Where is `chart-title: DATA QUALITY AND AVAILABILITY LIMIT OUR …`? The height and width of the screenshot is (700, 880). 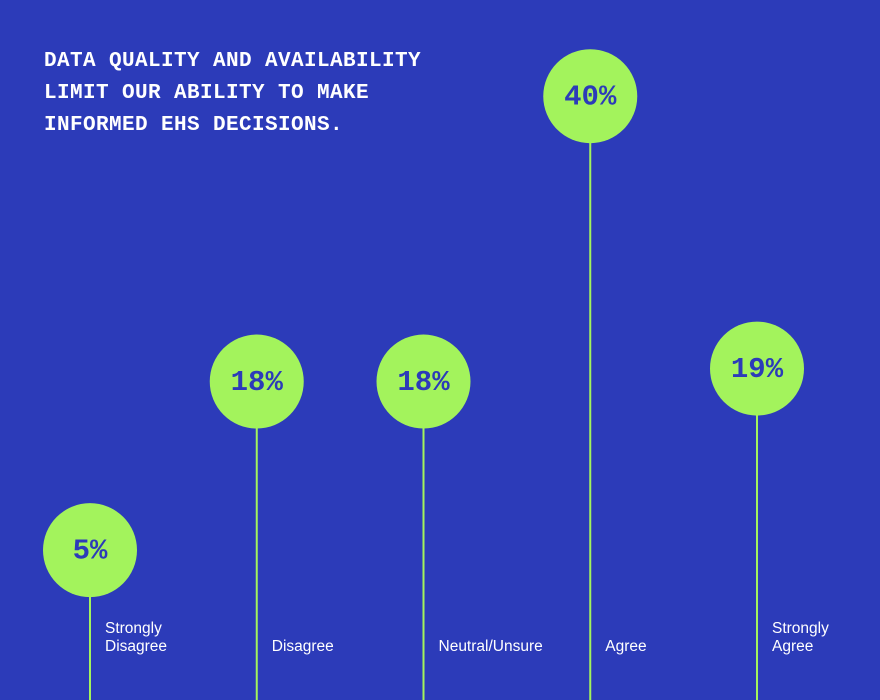
chart-title: DATA QUALITY AND AVAILABILITY LIMIT OUR … is located at coordinates (233, 93).